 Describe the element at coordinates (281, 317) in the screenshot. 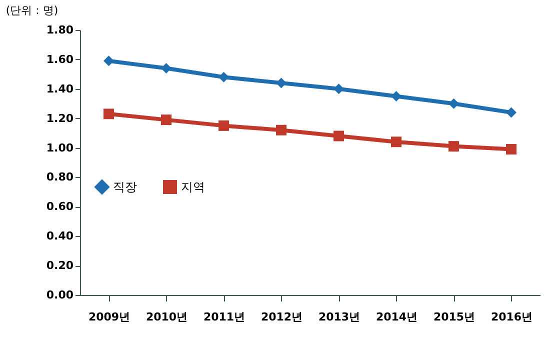

I see `x-tick-label: 2012년` at that location.